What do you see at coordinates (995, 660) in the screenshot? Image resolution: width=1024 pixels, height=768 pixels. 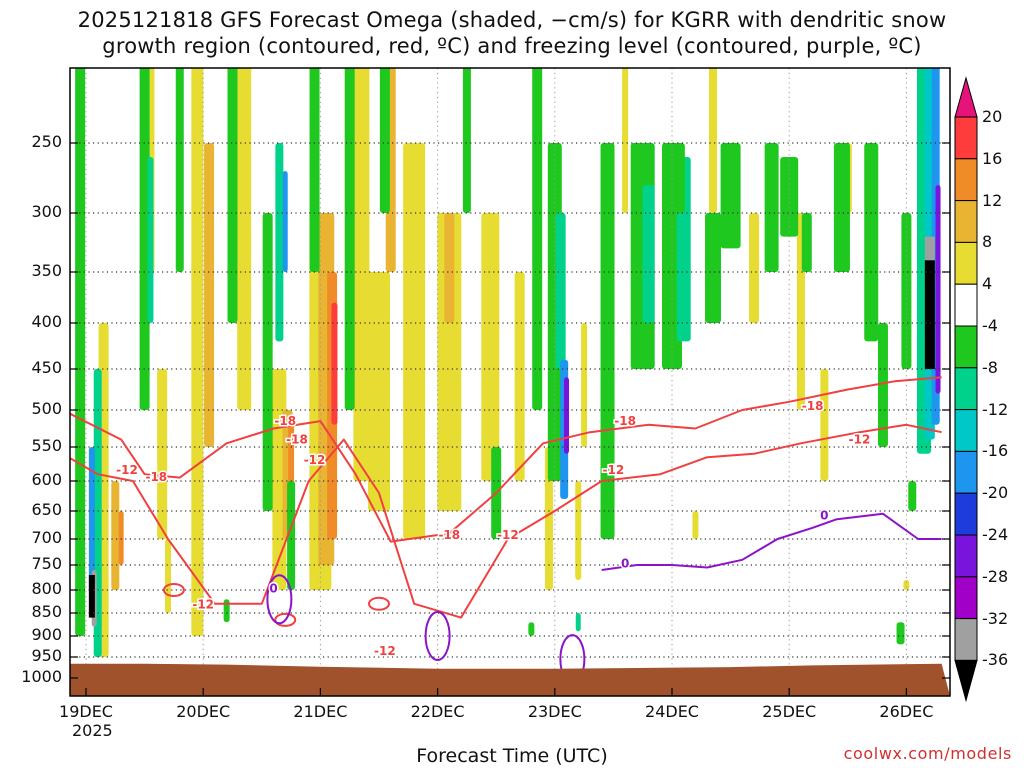 I see `colorbar-label-13: -36` at bounding box center [995, 660].